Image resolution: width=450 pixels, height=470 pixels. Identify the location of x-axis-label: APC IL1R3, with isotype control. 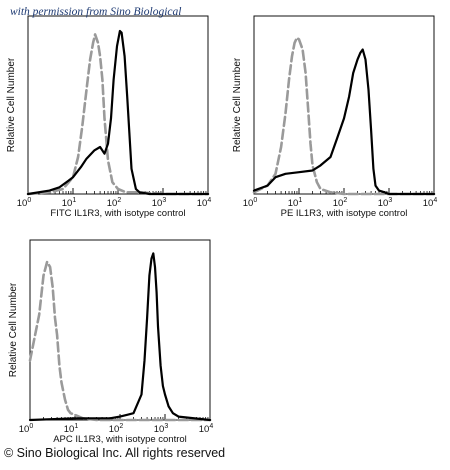
(120, 439).